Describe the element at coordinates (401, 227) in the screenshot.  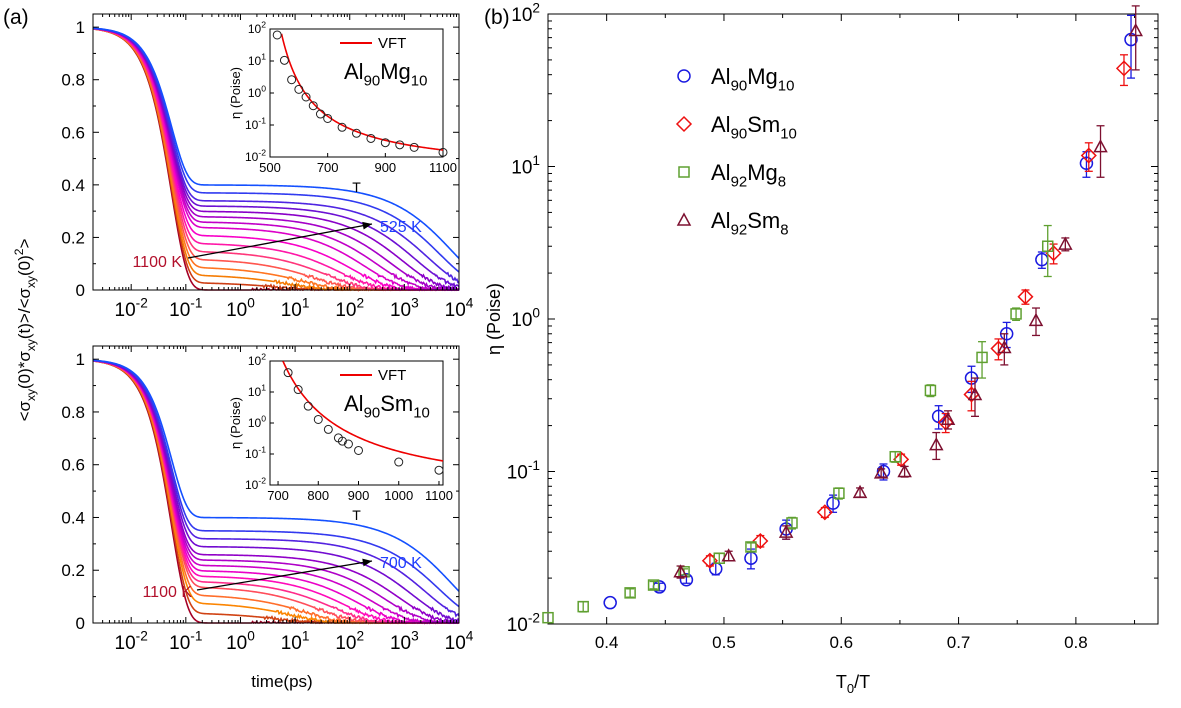
I see `annotation-cold: 525 K` at that location.